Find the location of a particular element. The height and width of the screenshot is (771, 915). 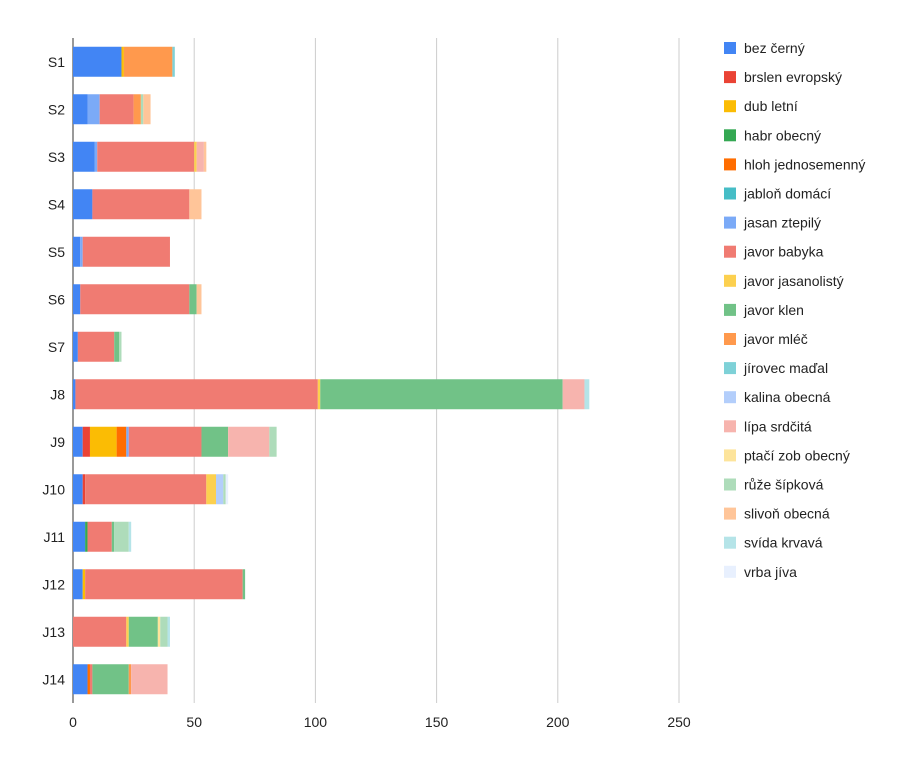

category-label: S1 is located at coordinates (56, 62).